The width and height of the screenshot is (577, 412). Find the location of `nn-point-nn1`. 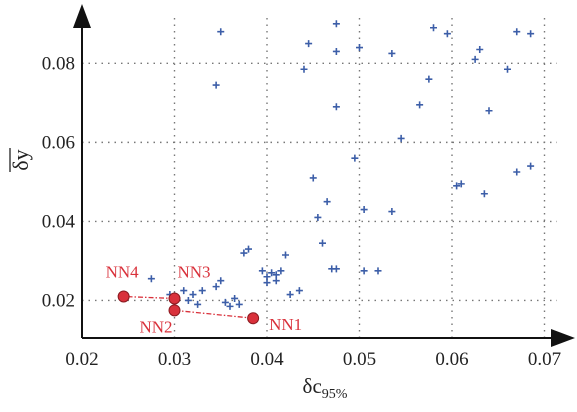

nn-point-nn1 is located at coordinates (253, 318).